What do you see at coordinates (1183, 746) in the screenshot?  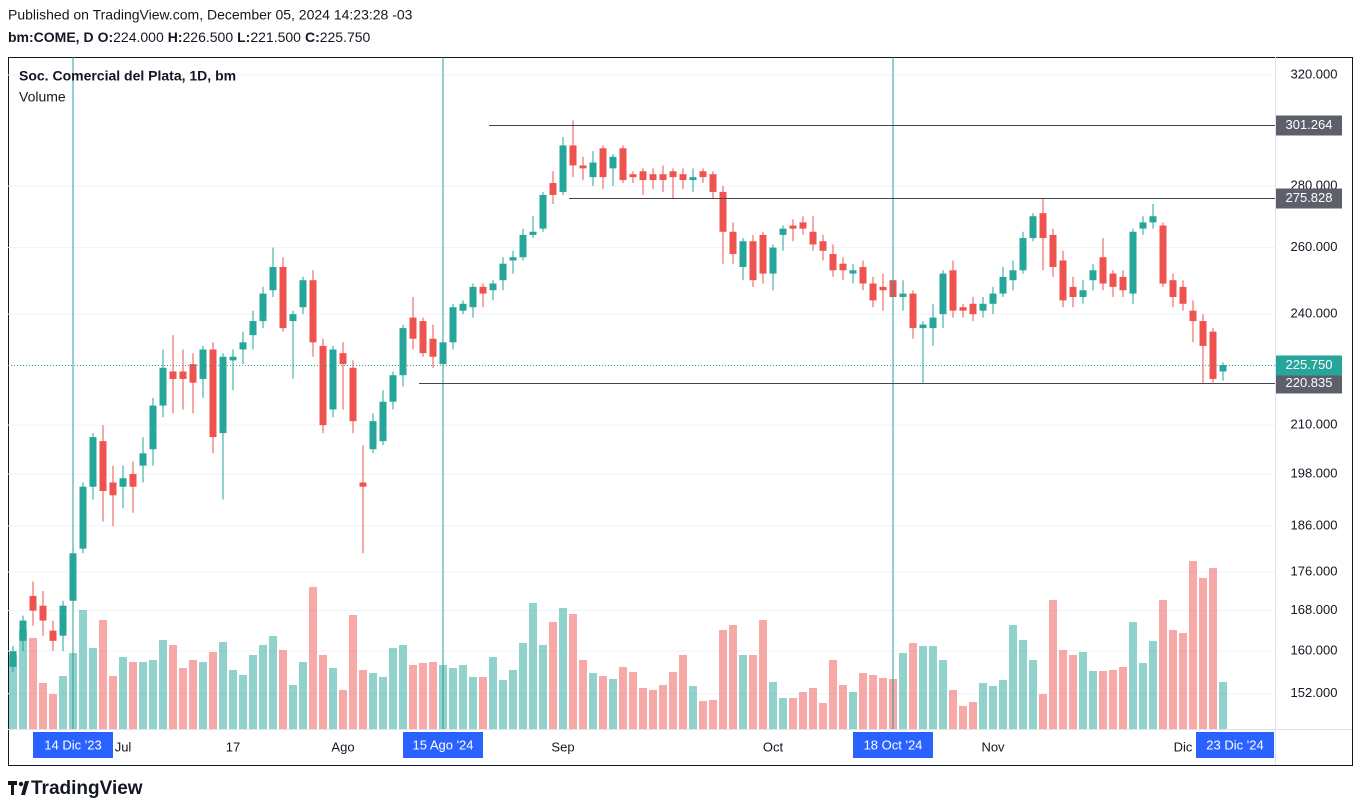 I see `x-tick-label: Dic` at bounding box center [1183, 746].